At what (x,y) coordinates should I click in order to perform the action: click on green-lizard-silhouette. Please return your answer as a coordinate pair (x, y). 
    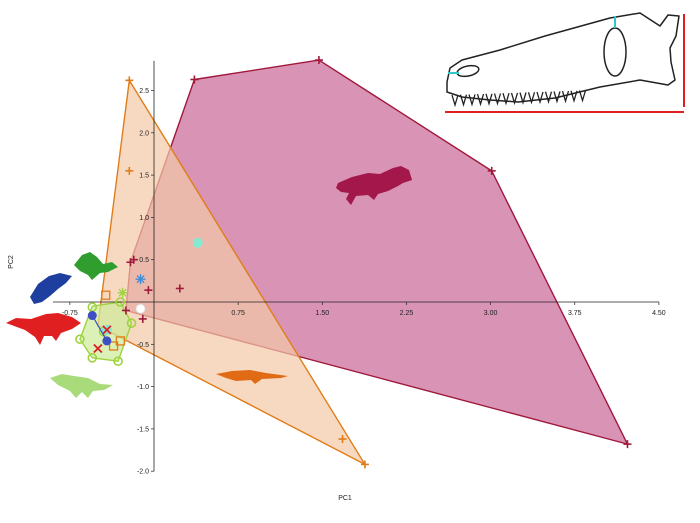
    Looking at the image, I should click on (96, 266).